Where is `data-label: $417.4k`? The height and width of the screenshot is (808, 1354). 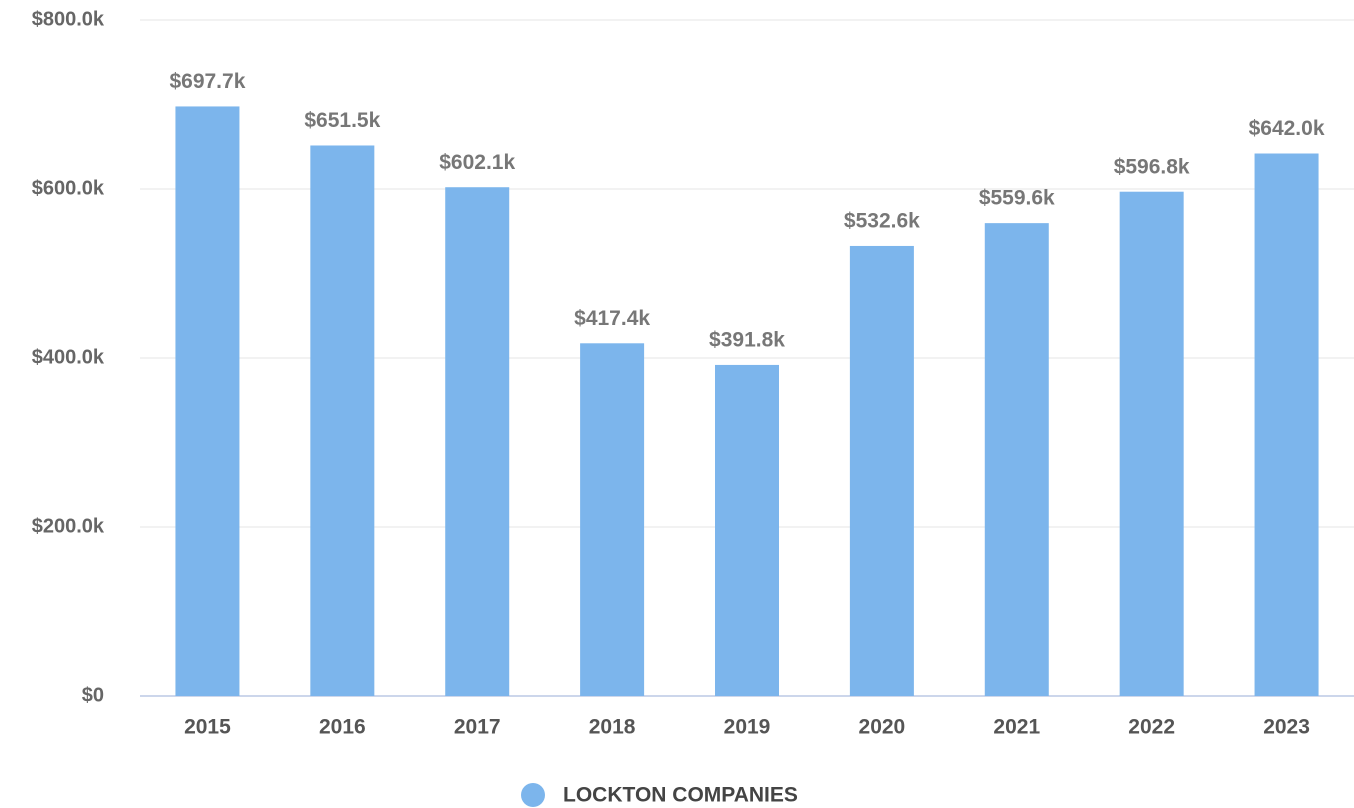
data-label: $417.4k is located at coordinates (612, 318).